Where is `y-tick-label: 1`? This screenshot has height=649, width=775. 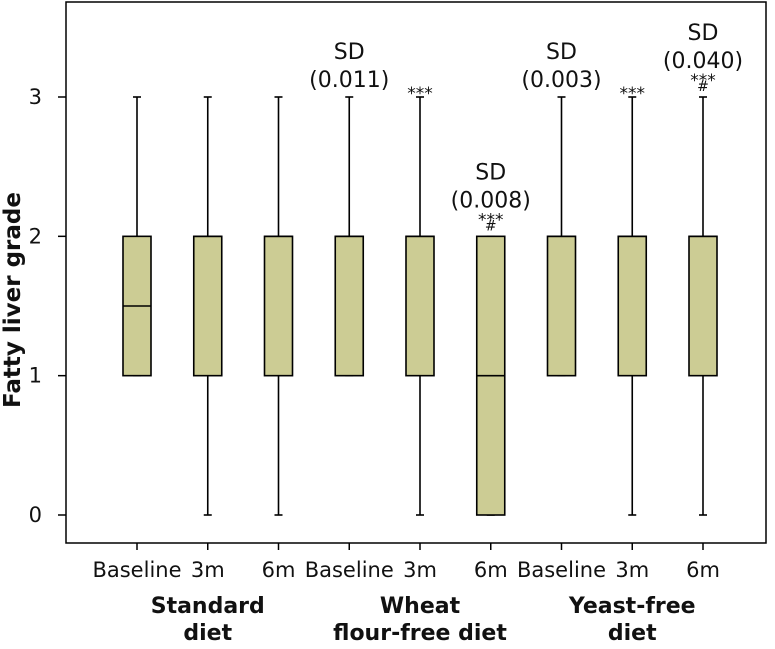 y-tick-label: 1 is located at coordinates (35, 376).